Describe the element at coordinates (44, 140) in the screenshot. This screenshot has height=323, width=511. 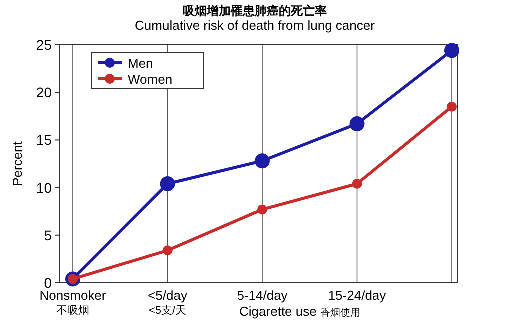
I see `y-tick-label: 15` at that location.